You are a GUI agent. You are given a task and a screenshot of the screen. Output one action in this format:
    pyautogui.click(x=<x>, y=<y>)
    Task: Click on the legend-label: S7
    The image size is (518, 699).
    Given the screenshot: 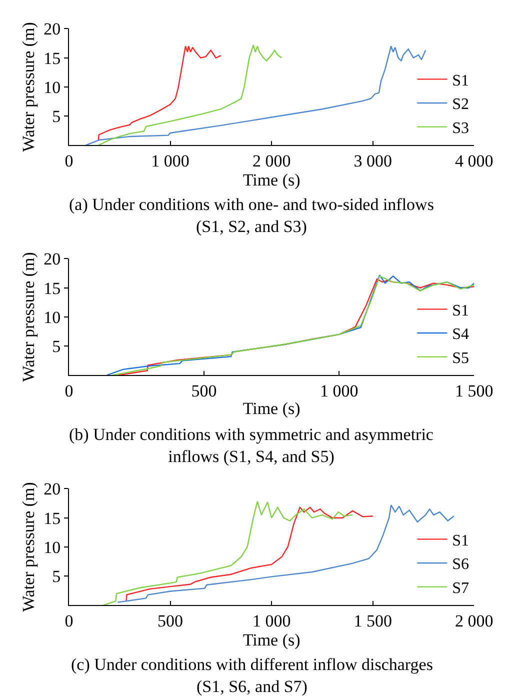 What is the action you would take?
    pyautogui.click(x=461, y=589)
    